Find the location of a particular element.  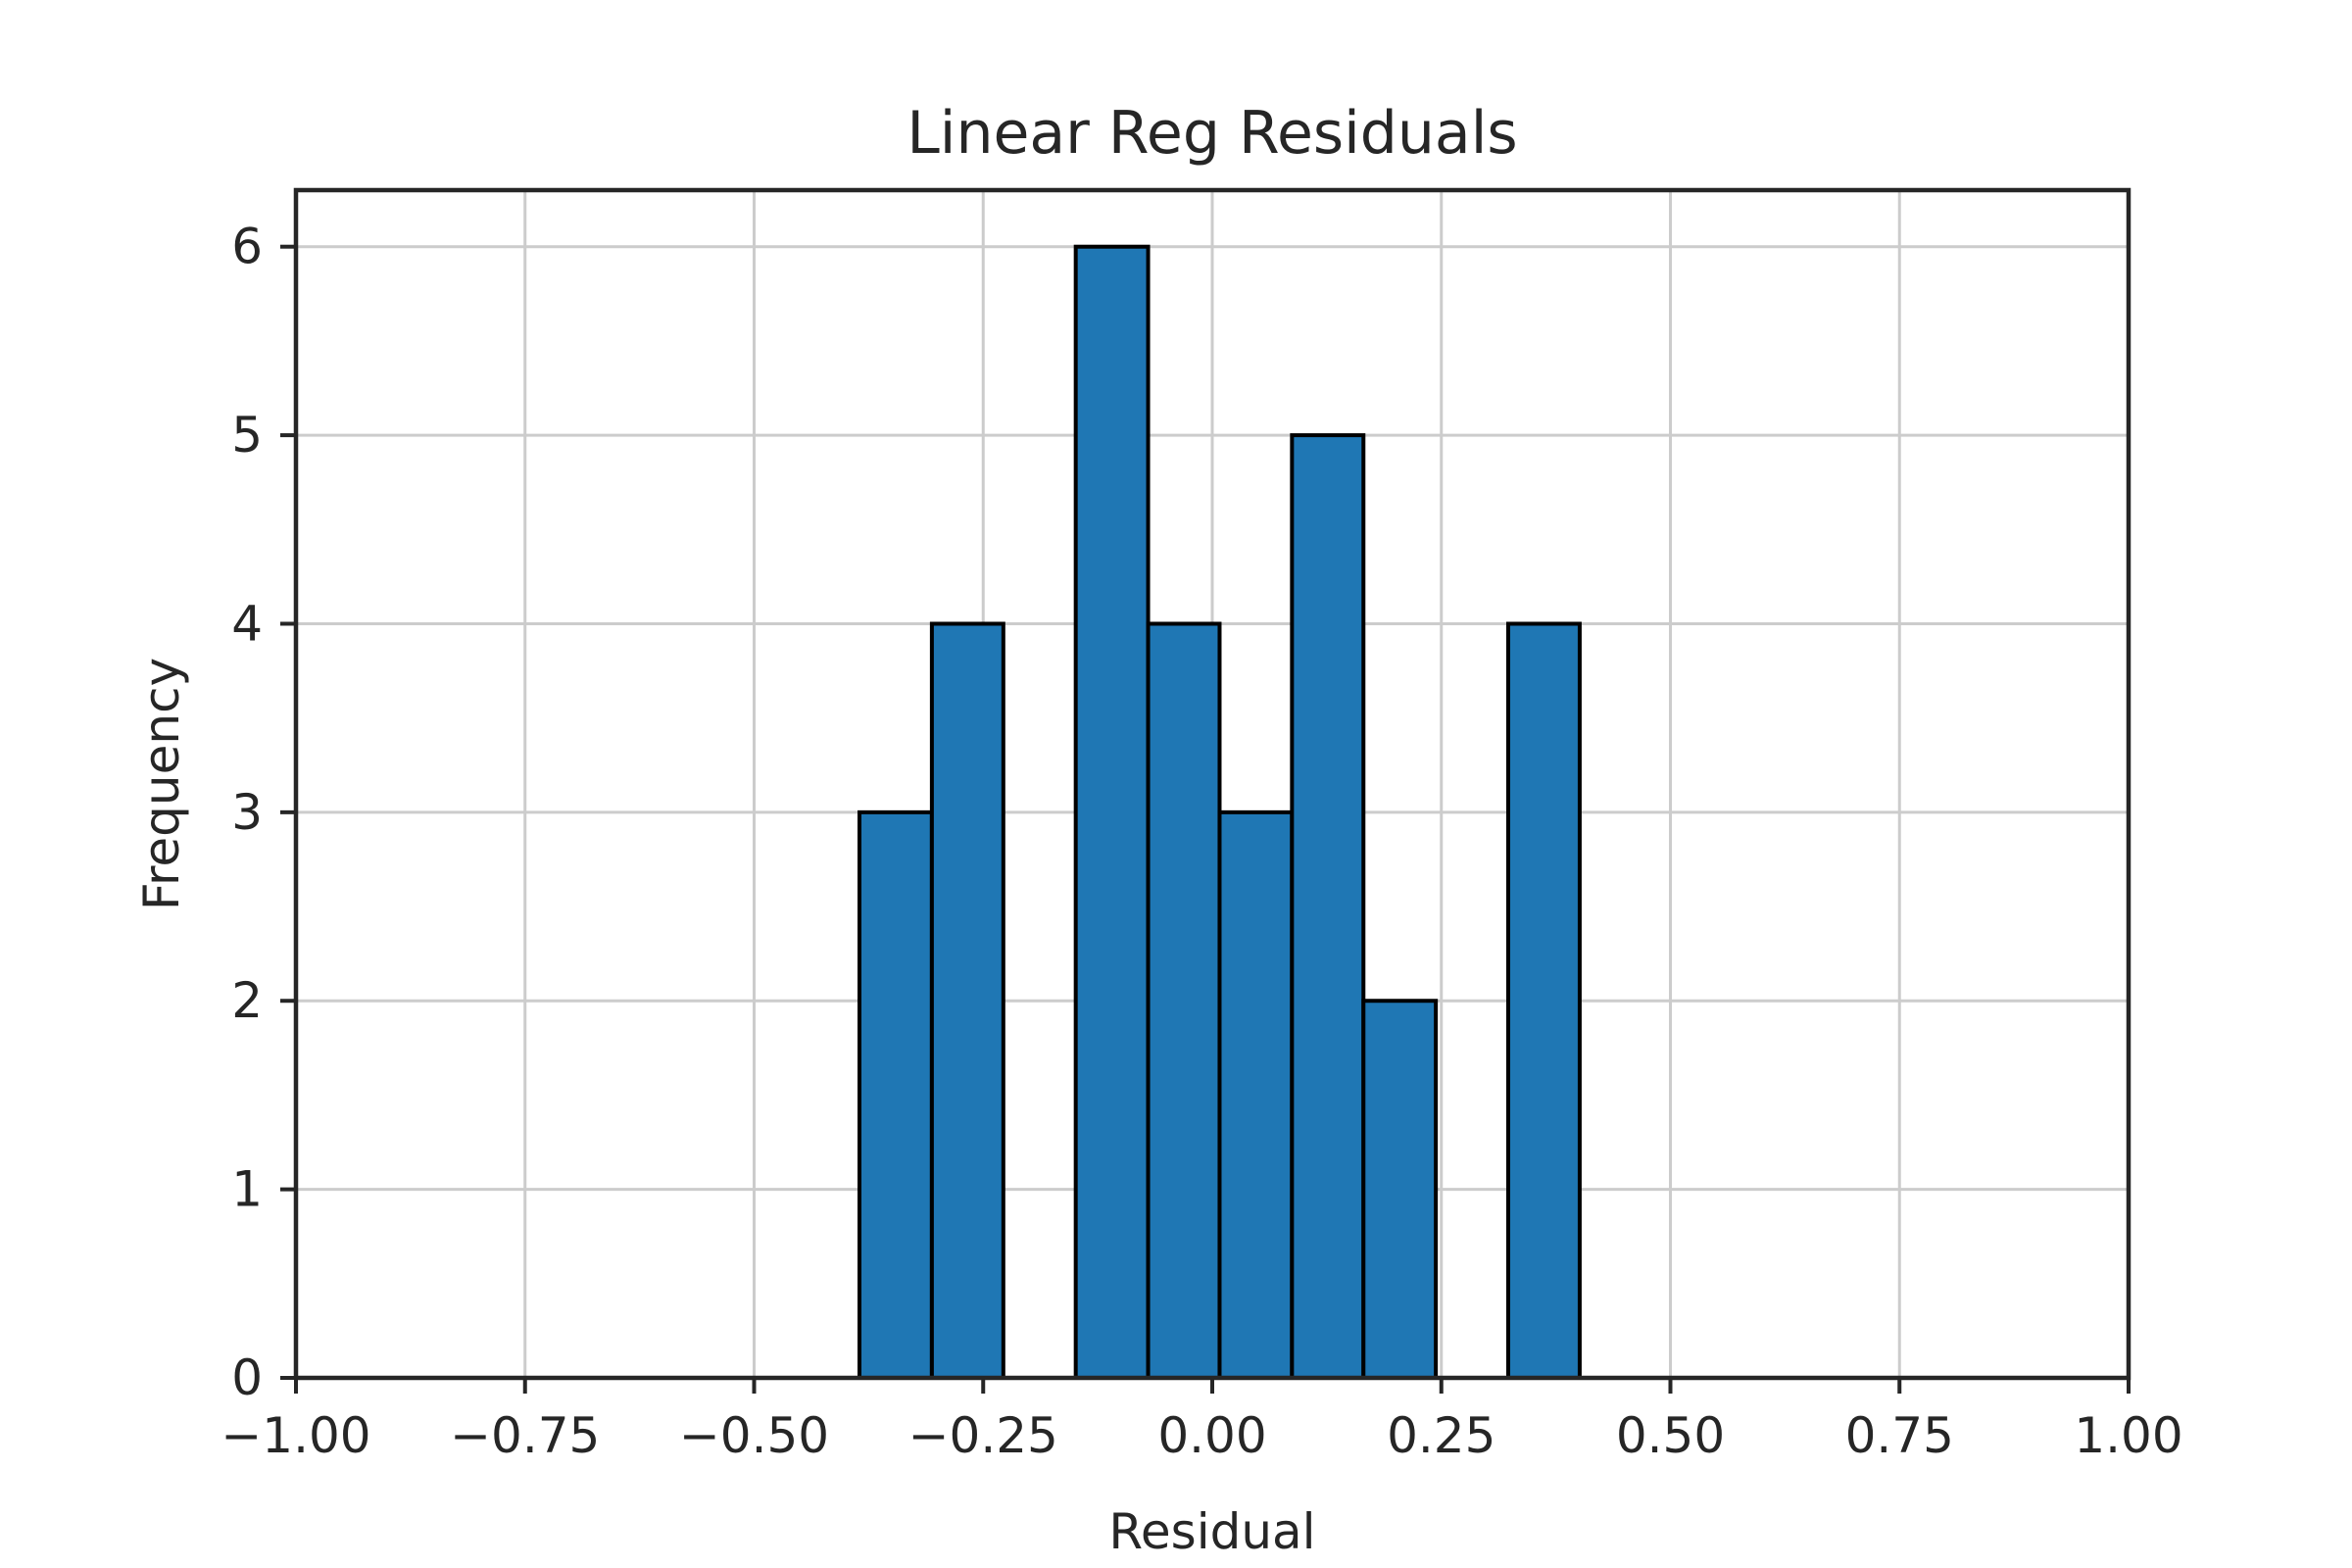

x-tick-label: 0.75 is located at coordinates (1899, 1435).